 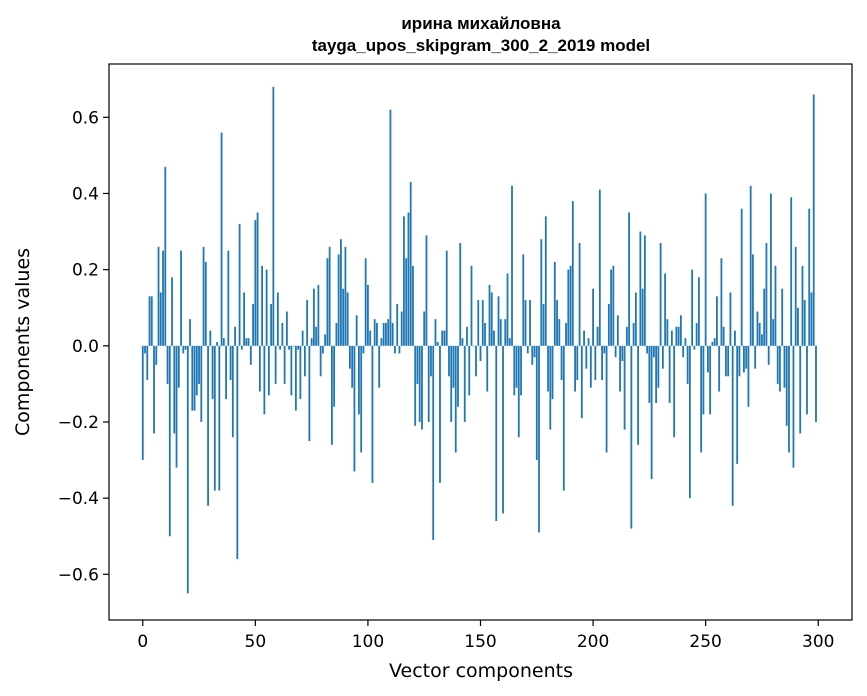 I want to click on y-tick-label: −0.4, so click(x=78, y=499).